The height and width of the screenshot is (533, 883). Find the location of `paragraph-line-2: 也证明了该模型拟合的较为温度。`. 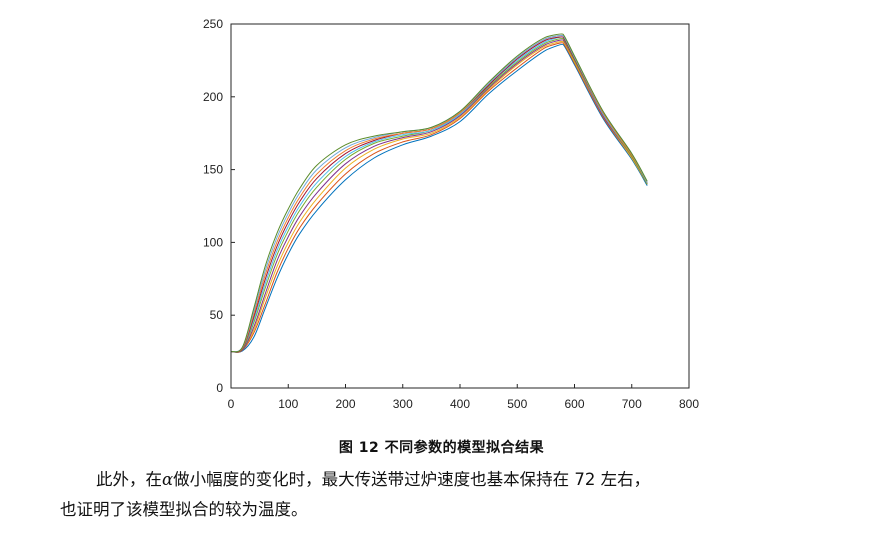

paragraph-line-2: 也证明了该模型拟合的较为温度。 is located at coordinates (184, 509).